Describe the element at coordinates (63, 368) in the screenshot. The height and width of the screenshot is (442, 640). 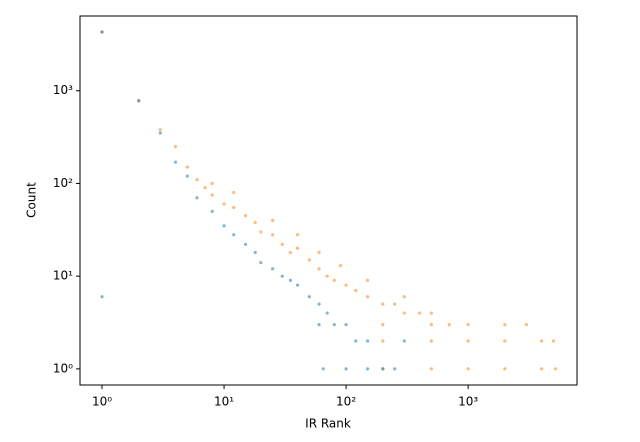
I see `y-tick-label: 10⁰` at that location.